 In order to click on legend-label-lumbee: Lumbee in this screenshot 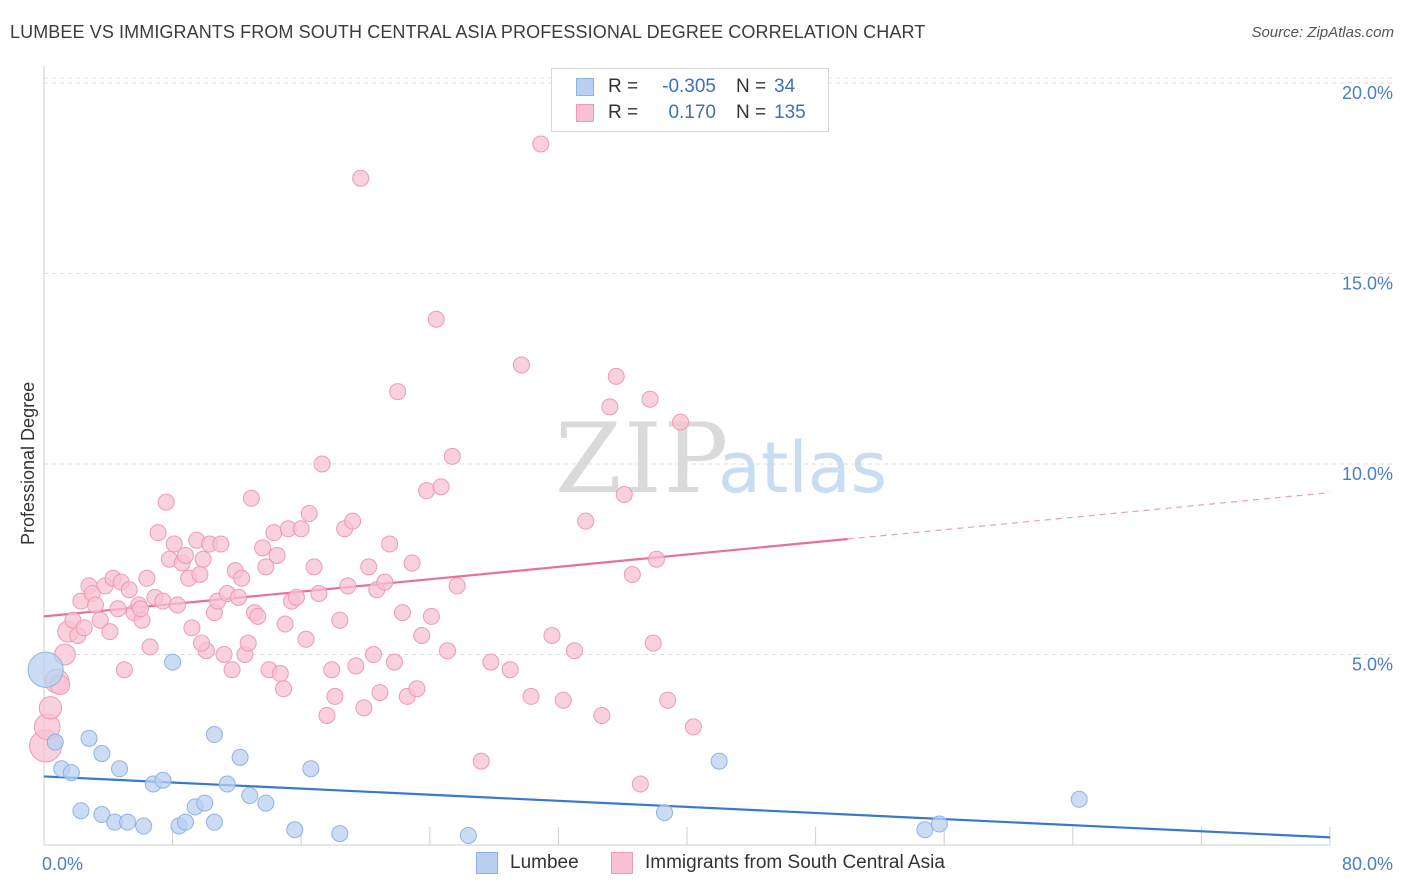, I will do `click(544, 862)`.